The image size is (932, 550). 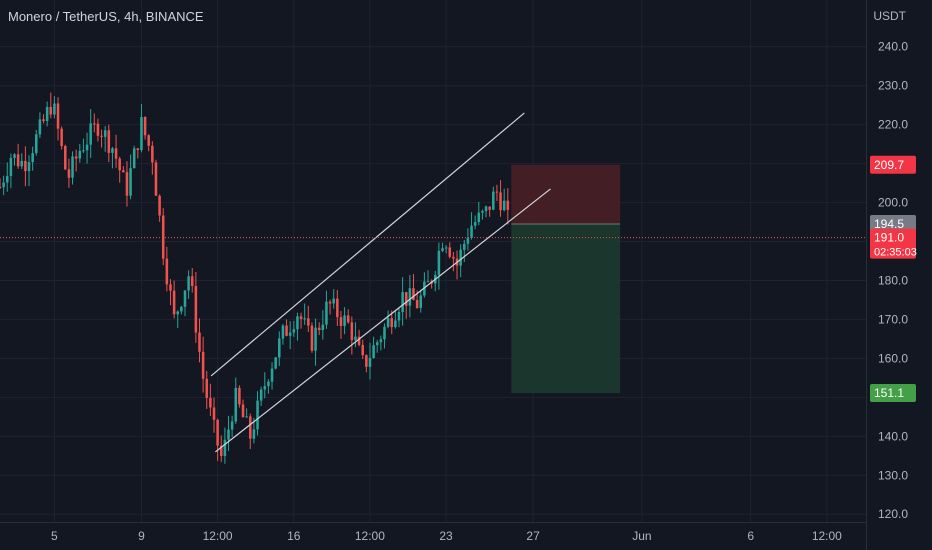 What do you see at coordinates (446, 536) in the screenshot?
I see `time-axis: 5 9 12:00 16 12:00 23 27 Jun 6 12:00` at bounding box center [446, 536].